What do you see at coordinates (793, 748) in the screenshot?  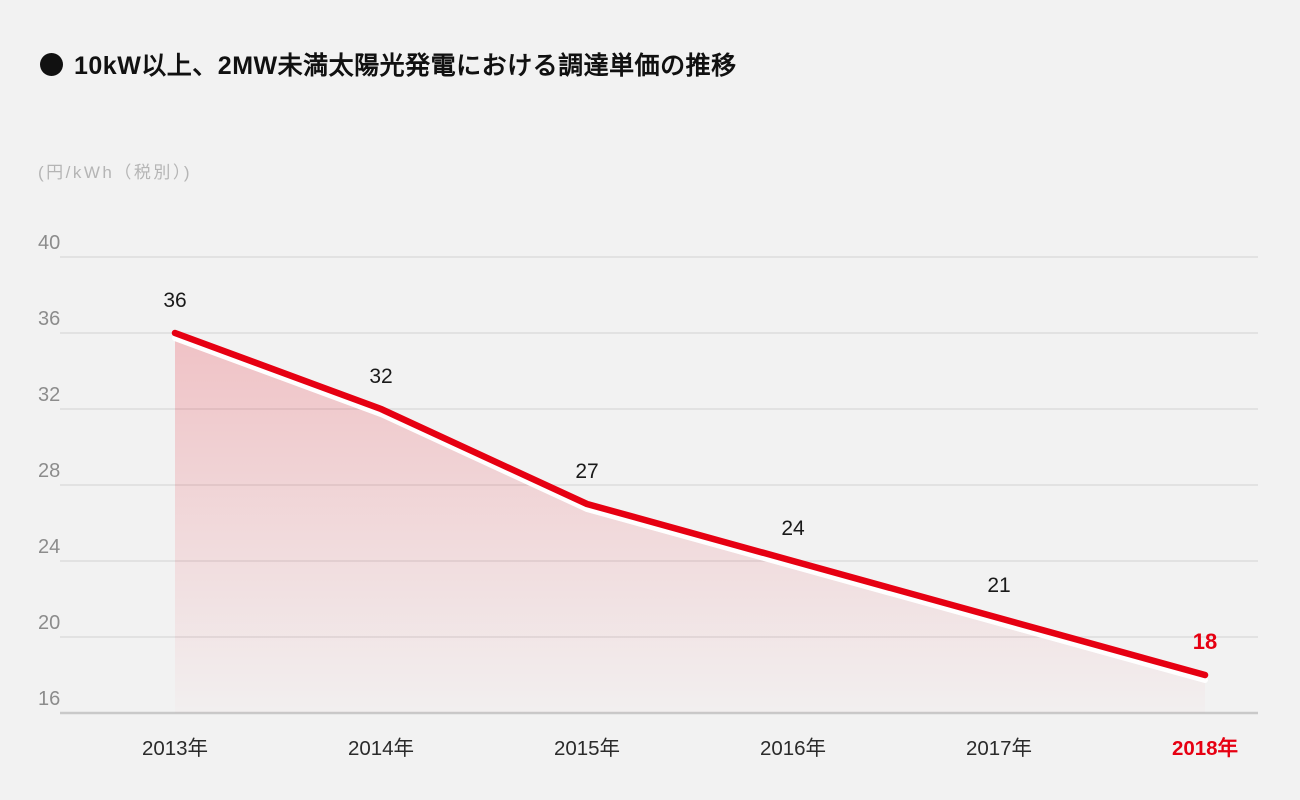 I see `x-axis-label: 2016年` at bounding box center [793, 748].